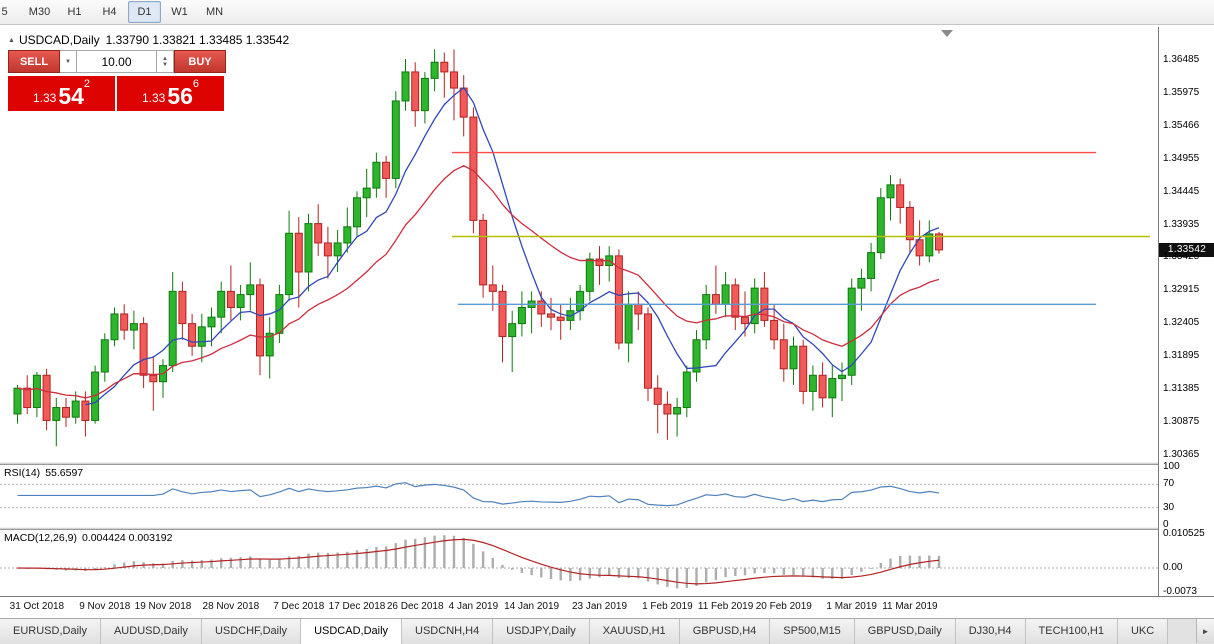  Describe the element at coordinates (109, 12) in the screenshot. I see `timeframe-button-h4: H4` at that location.